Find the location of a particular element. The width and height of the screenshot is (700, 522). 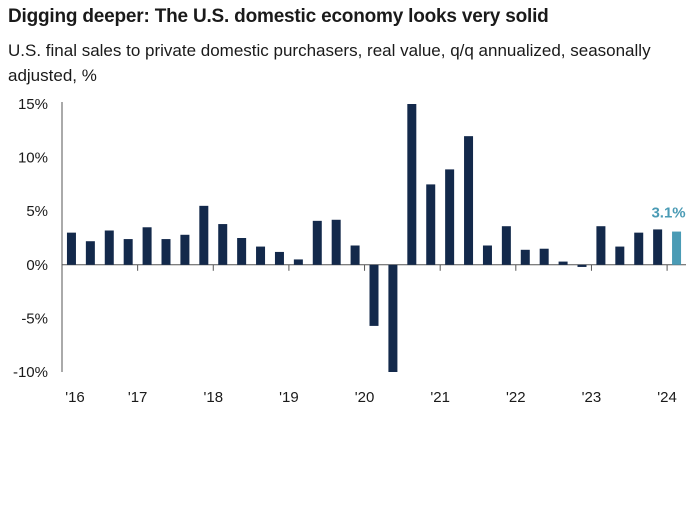

y-tick-label: -10% is located at coordinates (30, 372).